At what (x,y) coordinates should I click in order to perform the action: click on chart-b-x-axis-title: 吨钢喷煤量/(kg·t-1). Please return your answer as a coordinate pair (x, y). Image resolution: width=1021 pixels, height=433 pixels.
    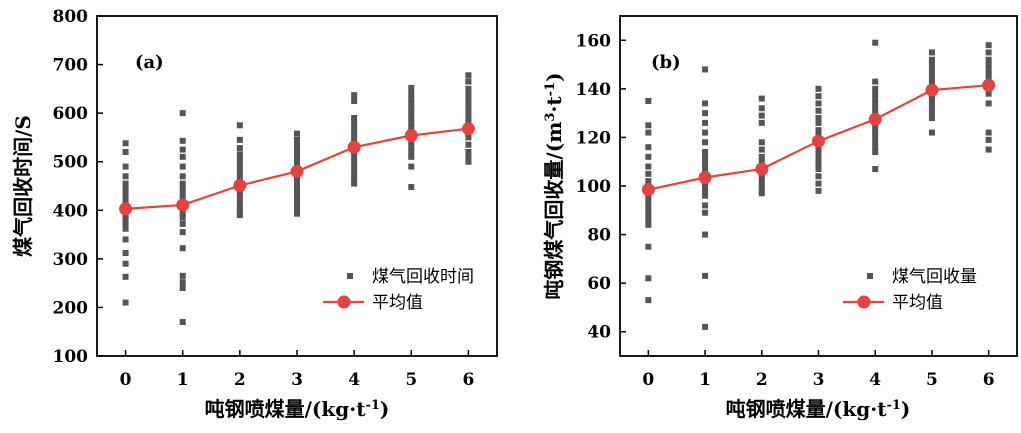
    Looking at the image, I should click on (818, 409).